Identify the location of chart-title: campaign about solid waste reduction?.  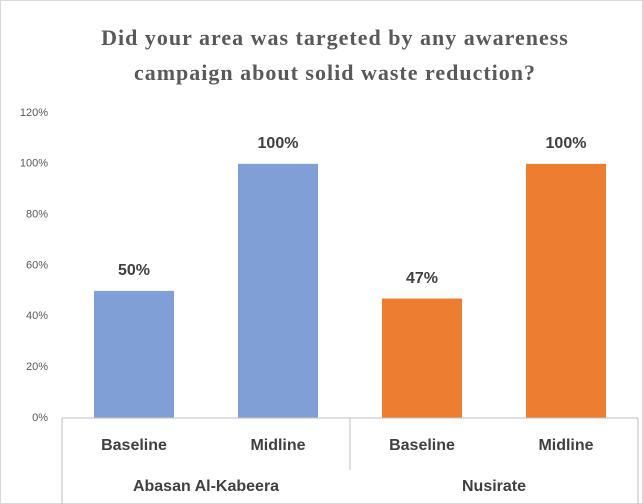
(335, 72).